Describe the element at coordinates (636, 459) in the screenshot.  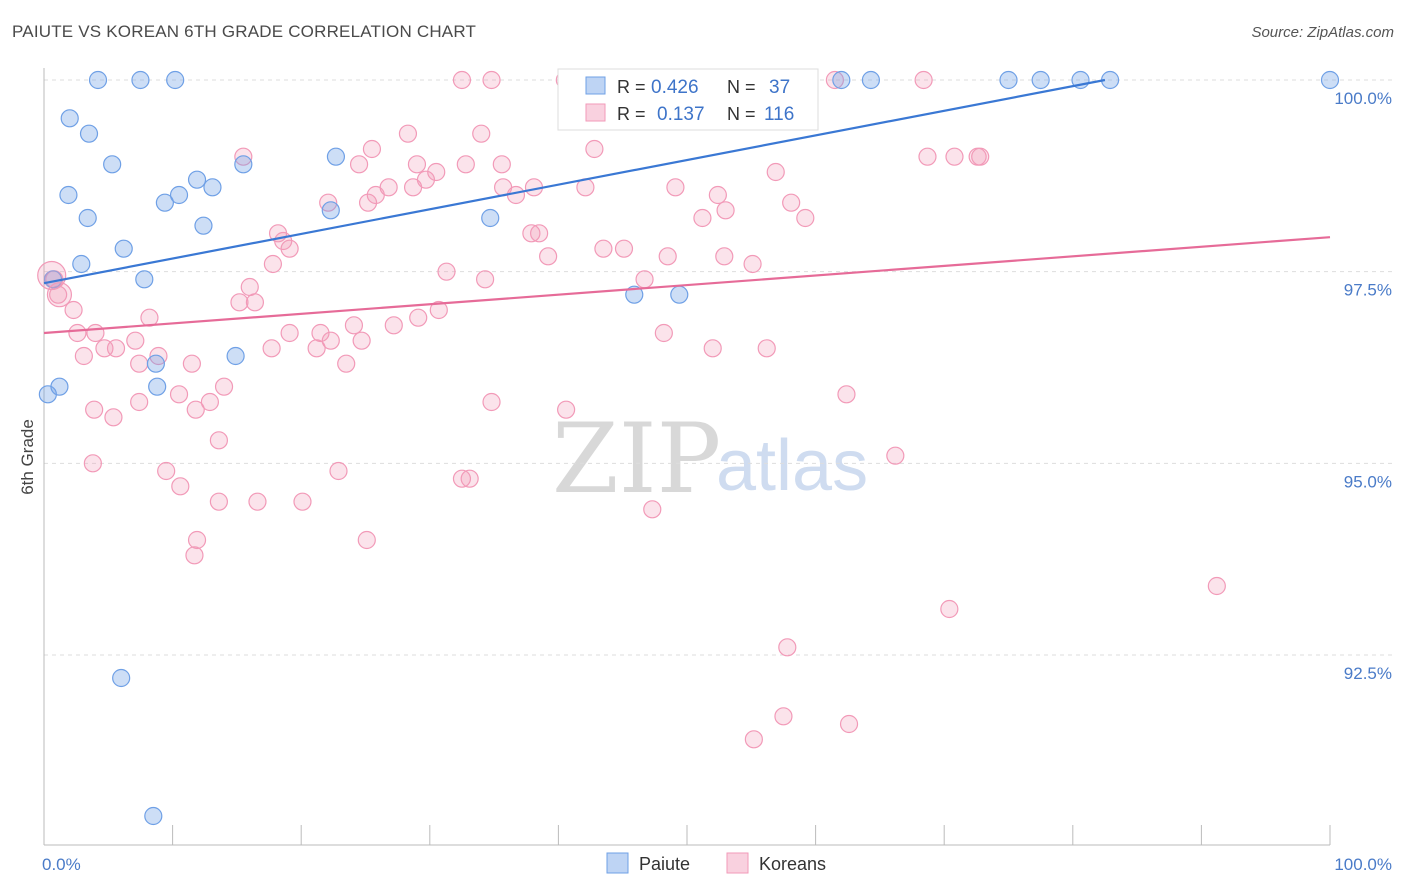
I see `watermark-zip: ZIP` at that location.